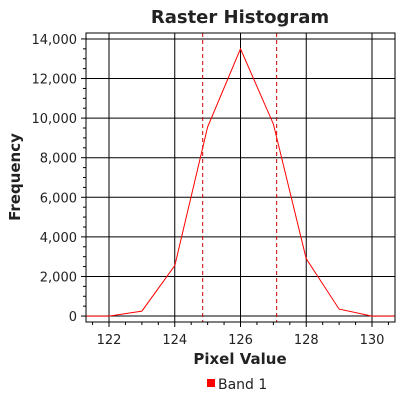  I want to click on y-tick-label: 2,000, so click(58, 277).